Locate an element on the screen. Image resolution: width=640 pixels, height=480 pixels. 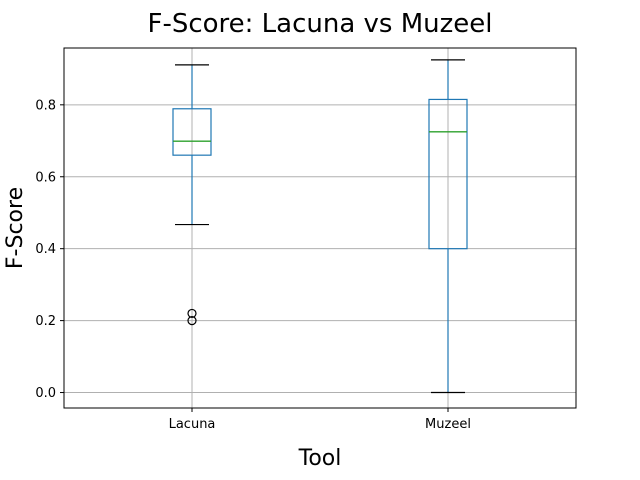
x-axis-label: Tool is located at coordinates (320, 458).